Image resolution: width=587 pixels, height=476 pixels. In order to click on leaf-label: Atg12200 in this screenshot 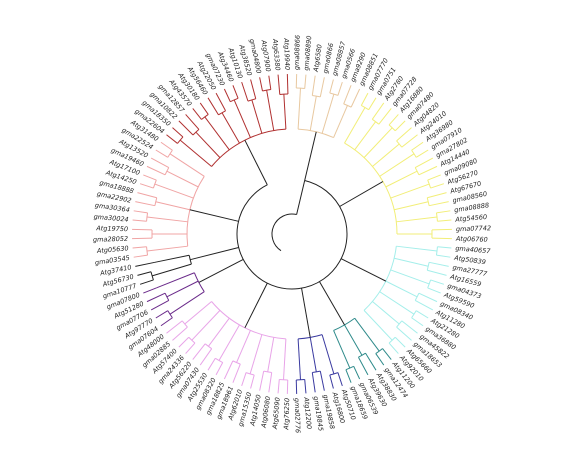, I will do `click(307, 412)`.